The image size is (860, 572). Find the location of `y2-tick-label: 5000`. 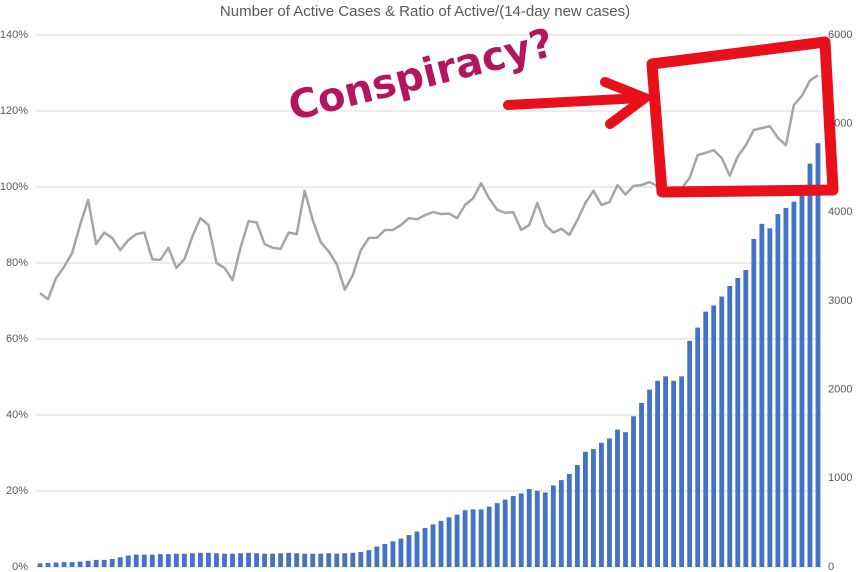

y2-tick-label: 5000 is located at coordinates (840, 124).